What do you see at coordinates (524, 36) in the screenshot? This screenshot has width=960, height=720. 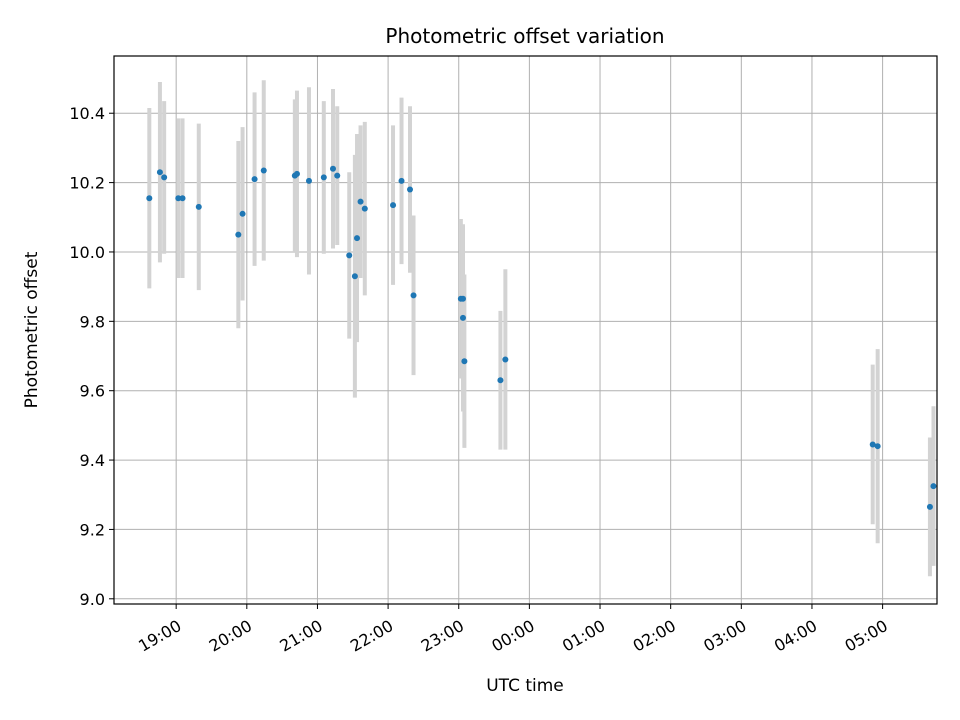 I see `chart-title: Photometric offset variation` at bounding box center [524, 36].